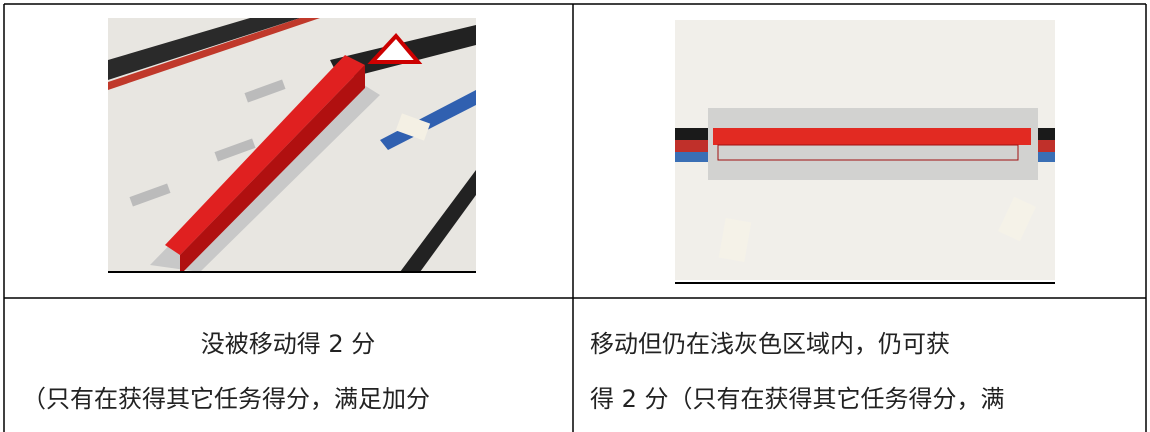 The image size is (1150, 432). I want to click on cell-text: 移动但仍在浅灰色区域内，仍可获, so click(770, 344).